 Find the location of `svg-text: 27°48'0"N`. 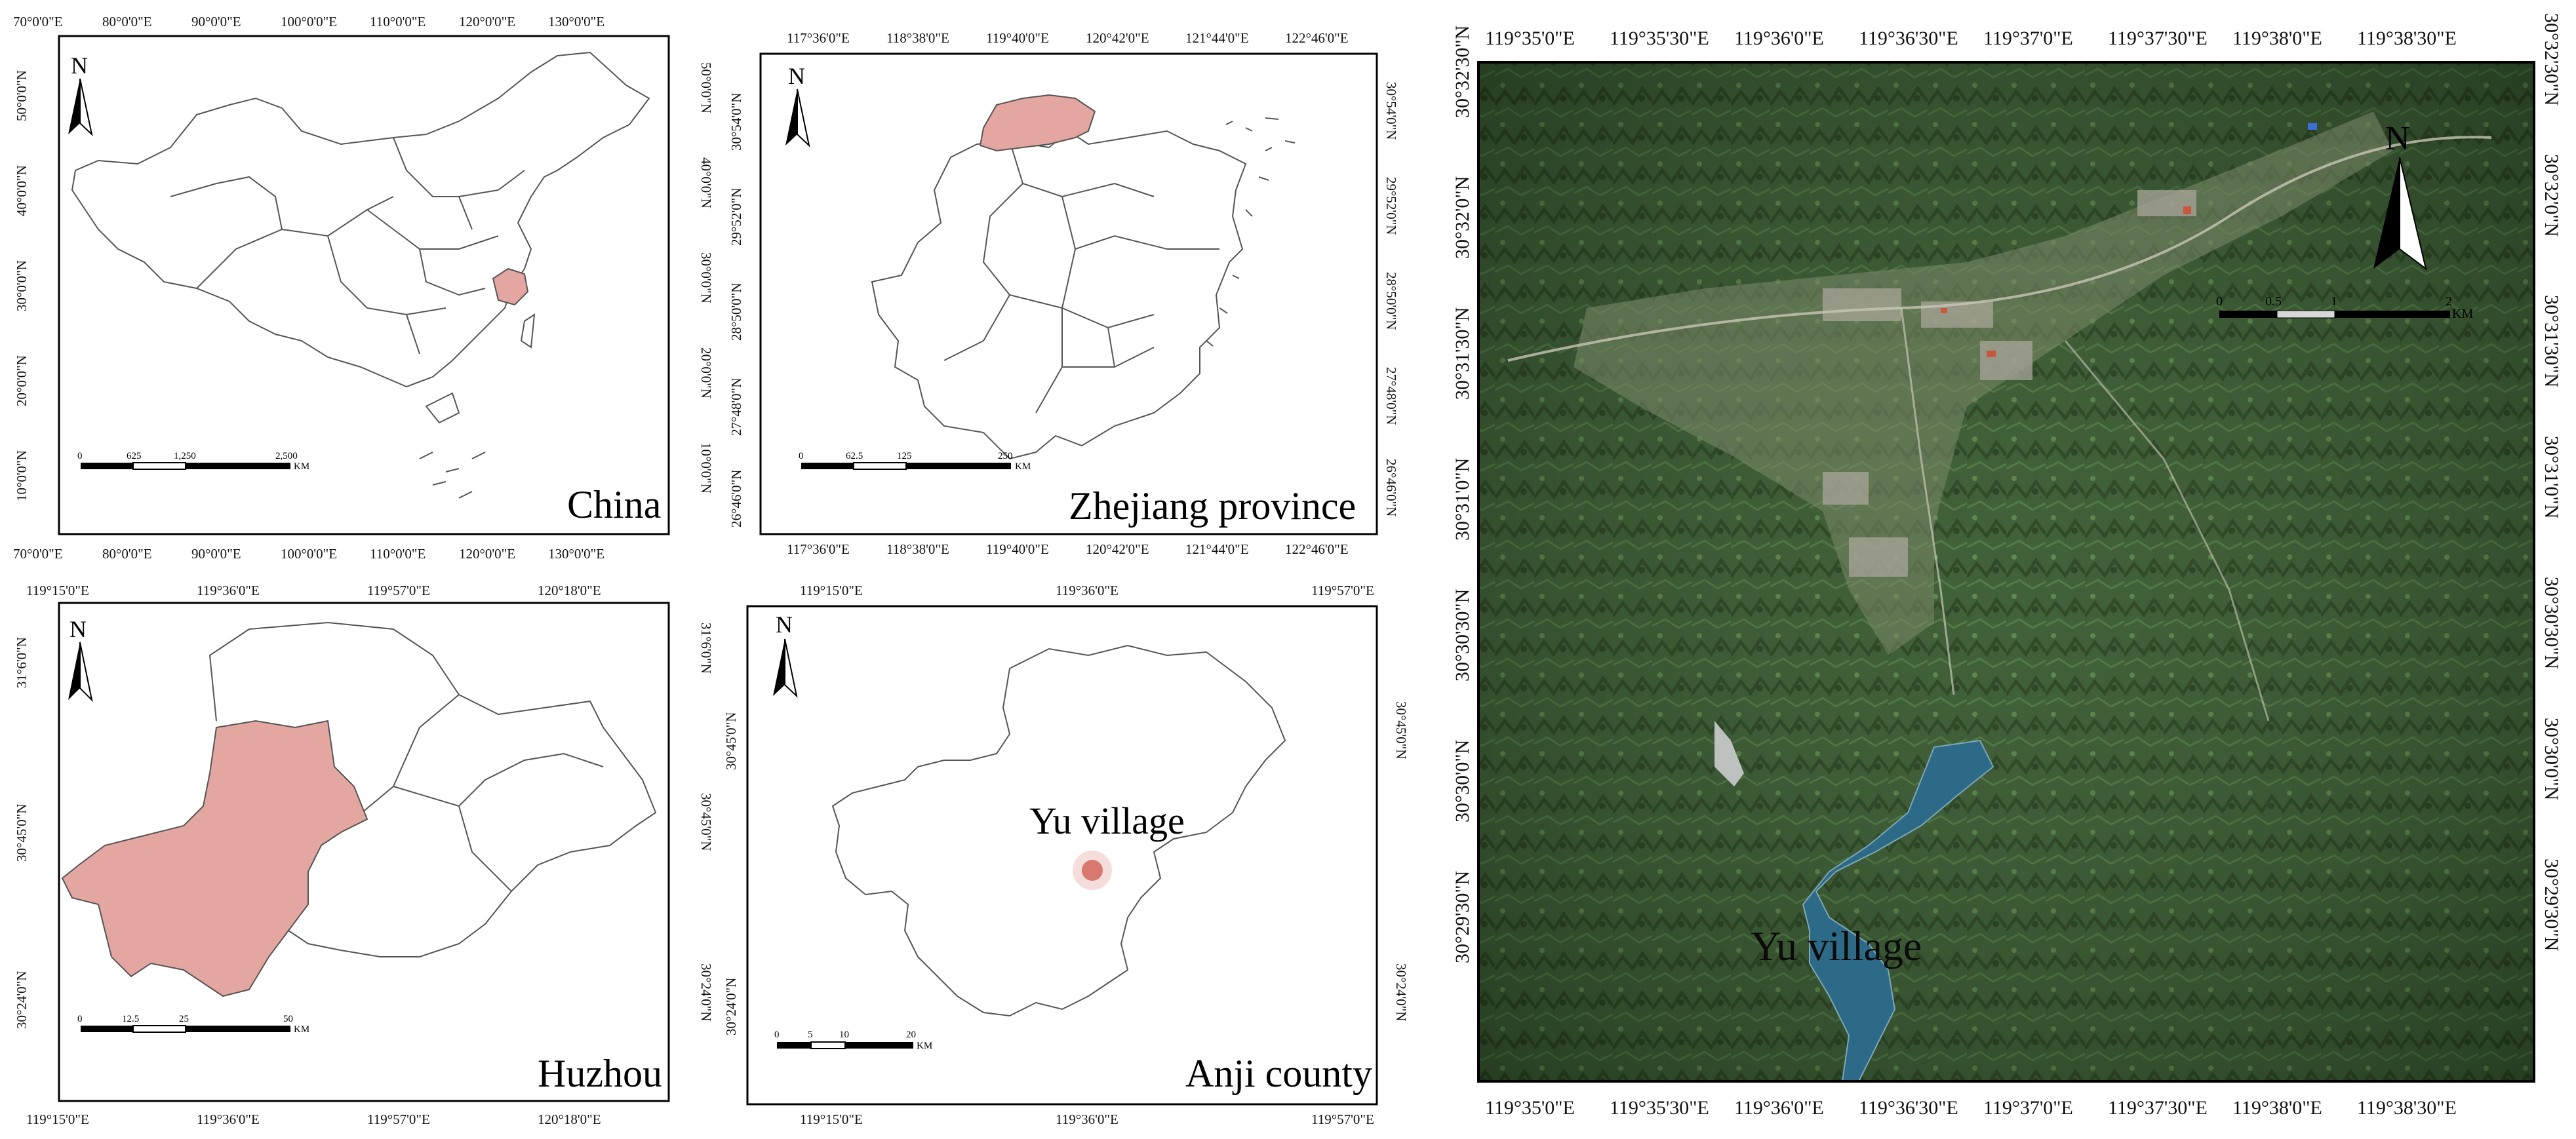

svg-text: 27°48'0"N is located at coordinates (1391, 396).